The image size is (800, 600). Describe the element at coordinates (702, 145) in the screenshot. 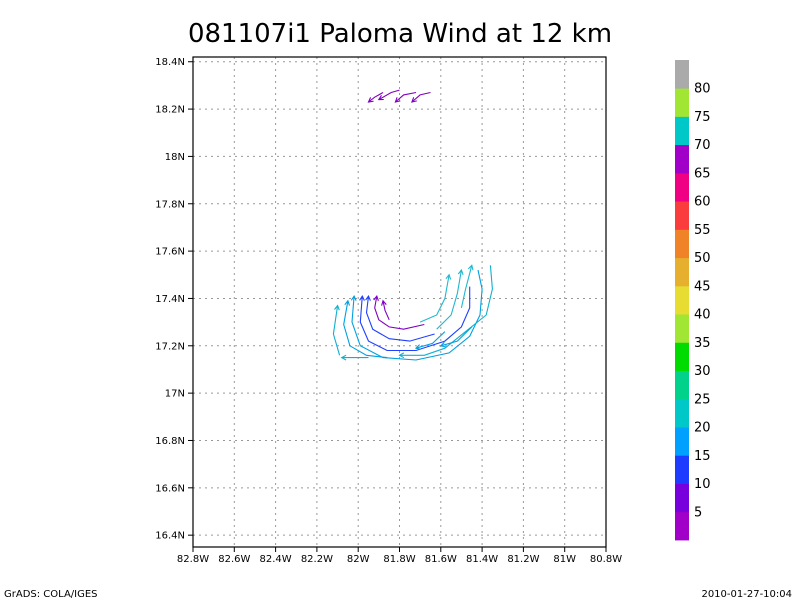

I see `colorbar-label: 70` at that location.